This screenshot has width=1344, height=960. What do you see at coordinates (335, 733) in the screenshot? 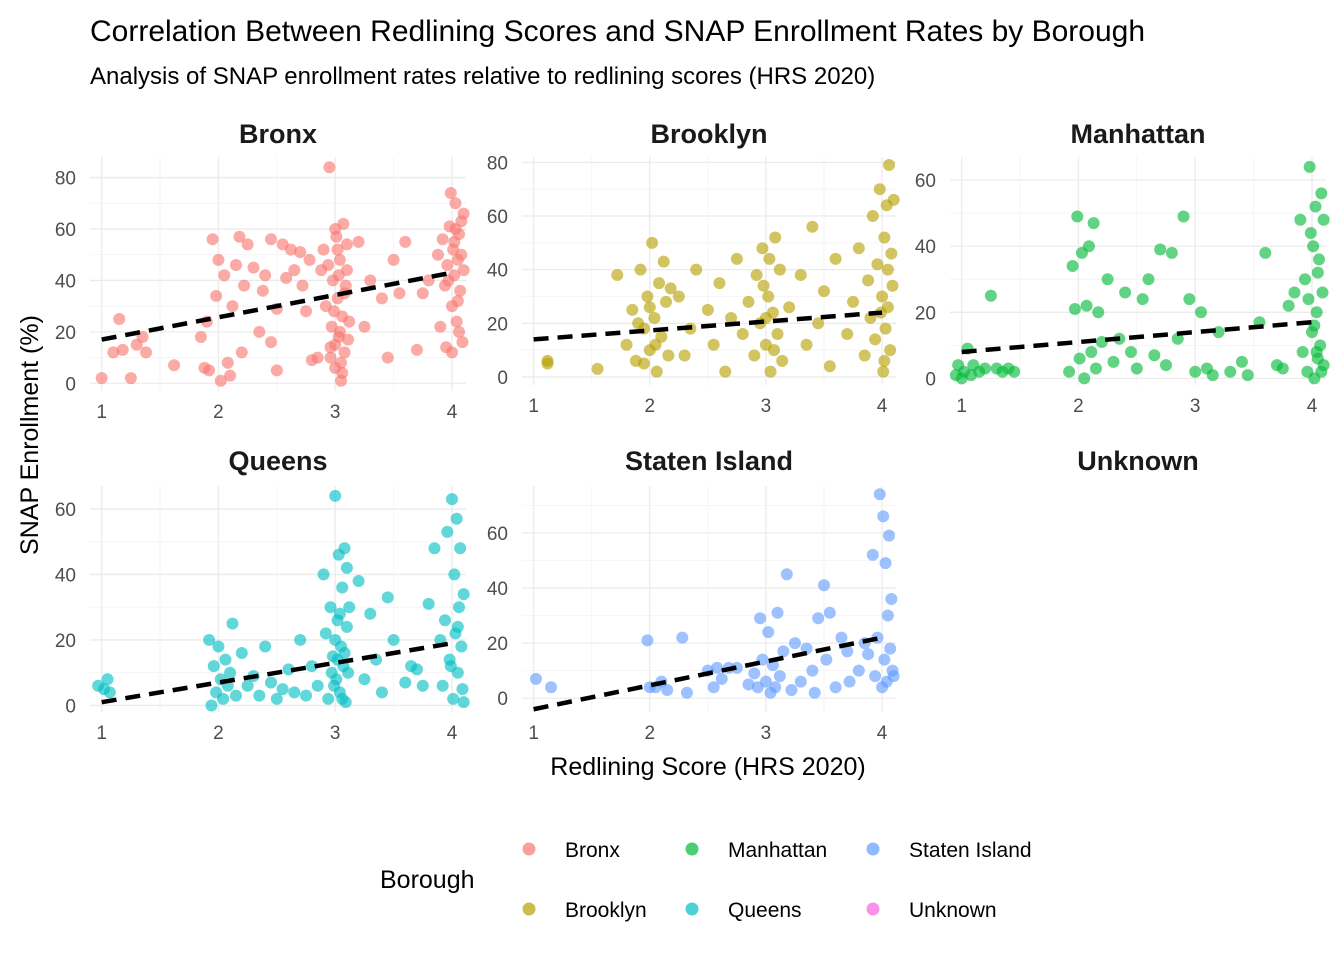
I see `x-tick-label: 3` at bounding box center [335, 733].